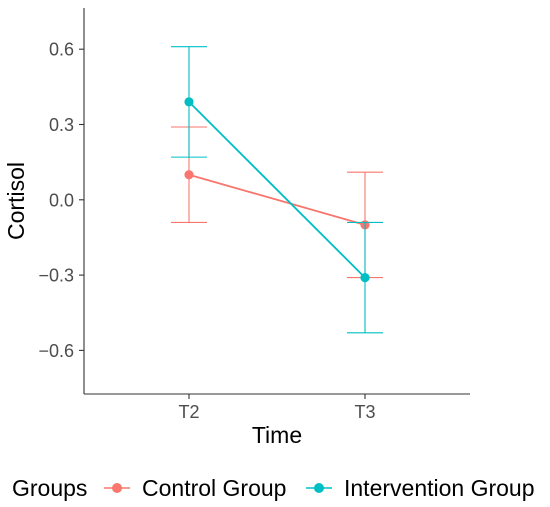  Describe the element at coordinates (439, 488) in the screenshot. I see `legend-label-intervention: Intervention Group` at that location.